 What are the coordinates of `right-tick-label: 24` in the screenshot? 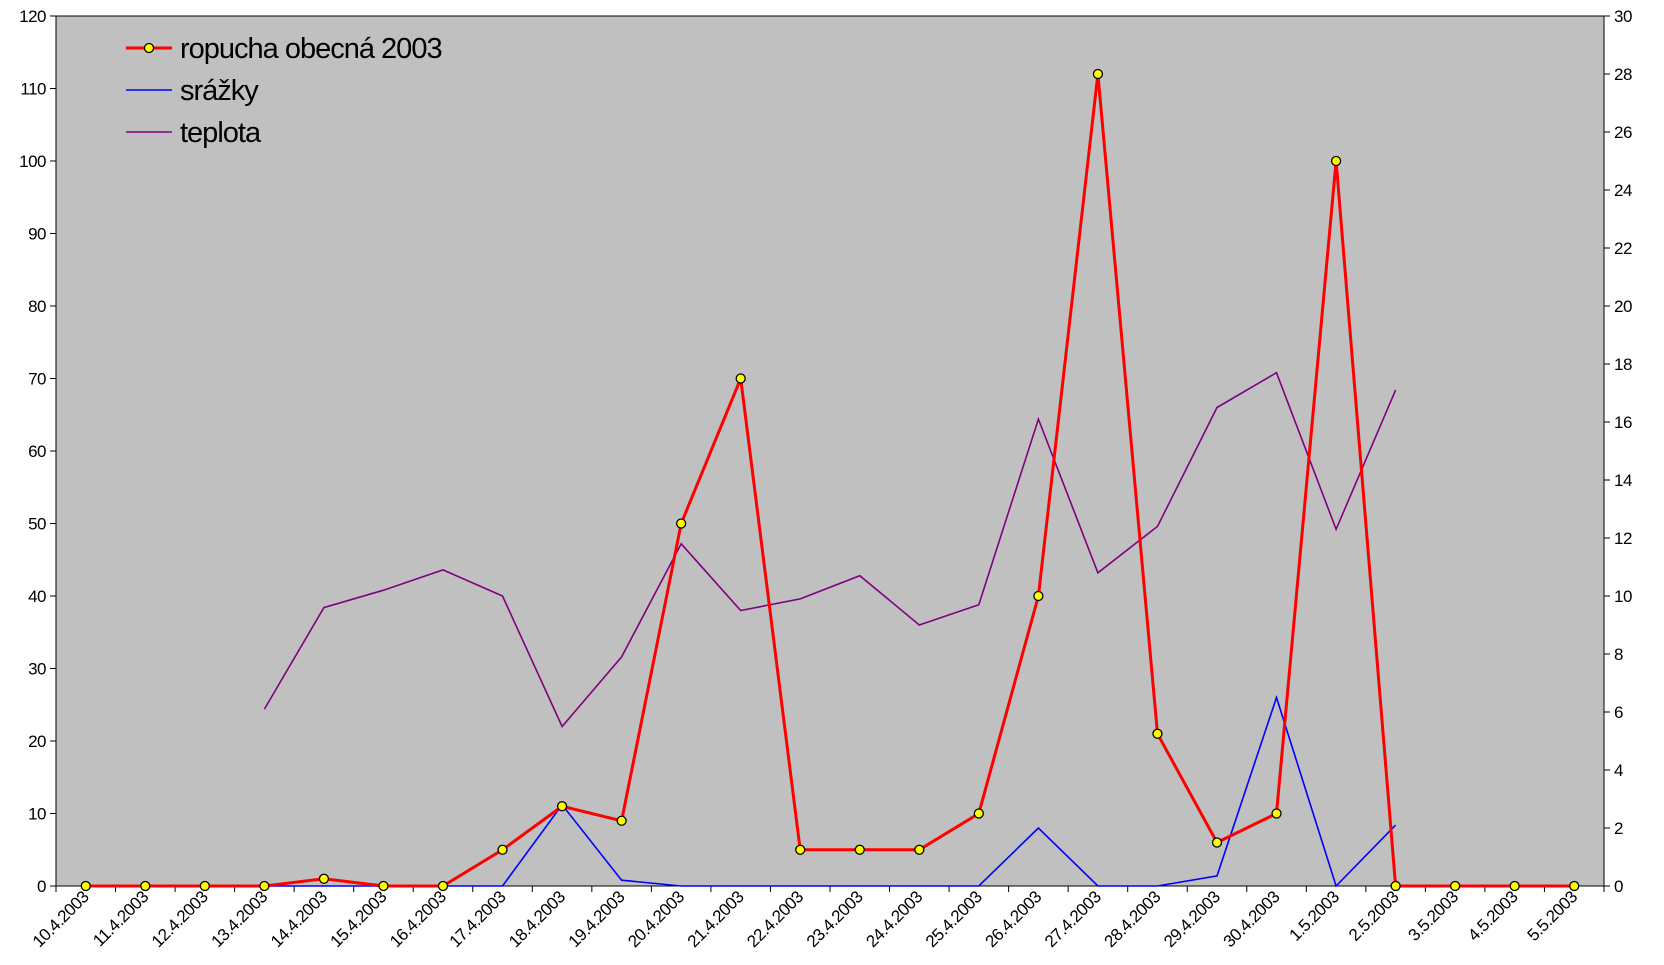 It's located at (1623, 190).